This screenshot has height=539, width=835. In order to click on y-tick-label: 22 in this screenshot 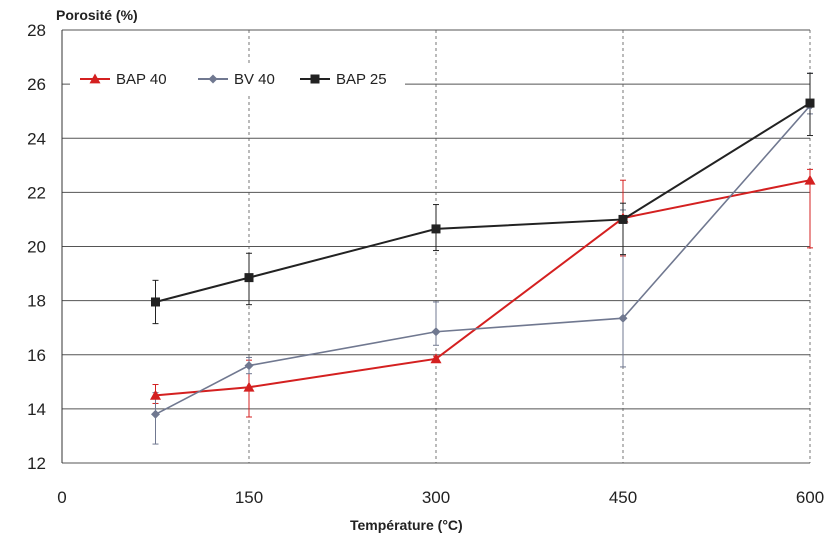, I will do `click(36, 192)`.